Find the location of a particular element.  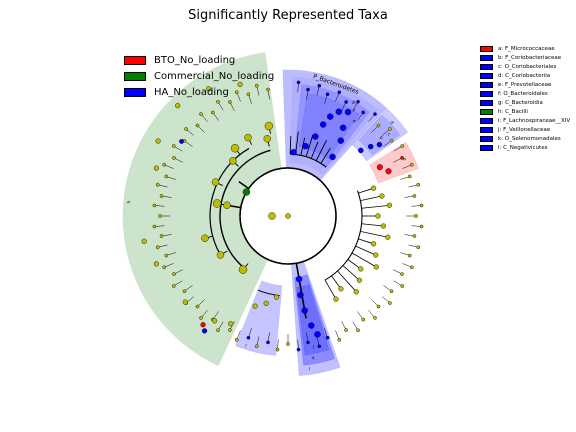

taxa-label: j: F_Veillonellaceae is located at coordinates (524, 129).